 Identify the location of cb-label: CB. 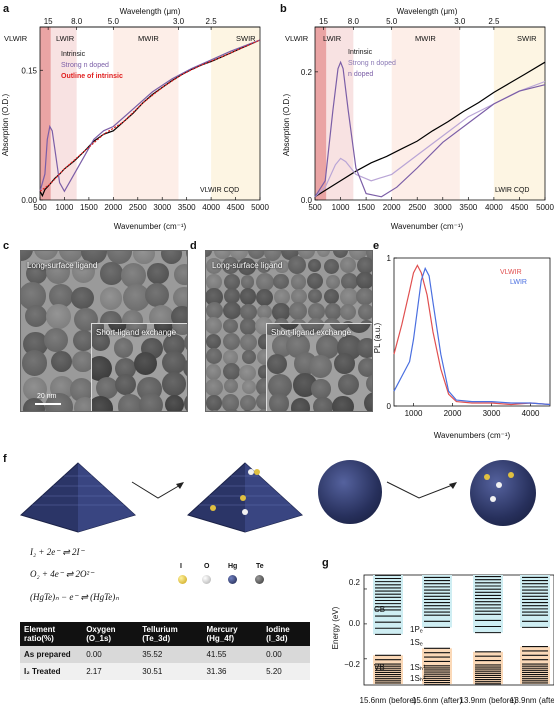
(379, 609).